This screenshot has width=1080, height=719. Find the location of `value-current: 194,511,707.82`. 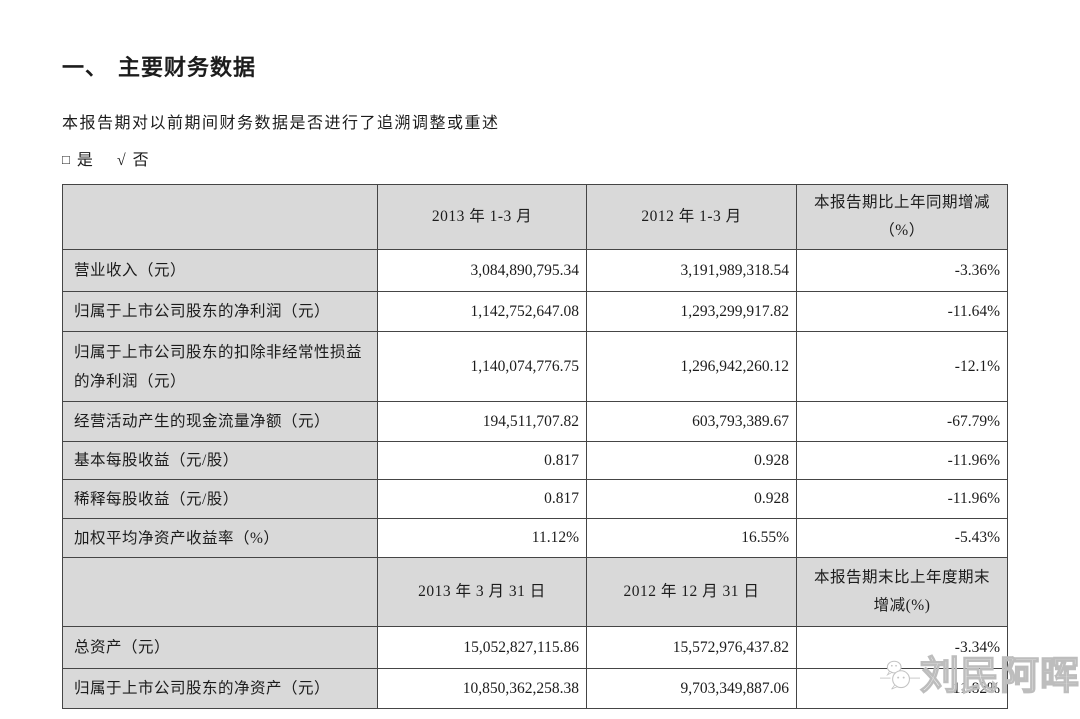

value-current: 194,511,707.82 is located at coordinates (482, 421).